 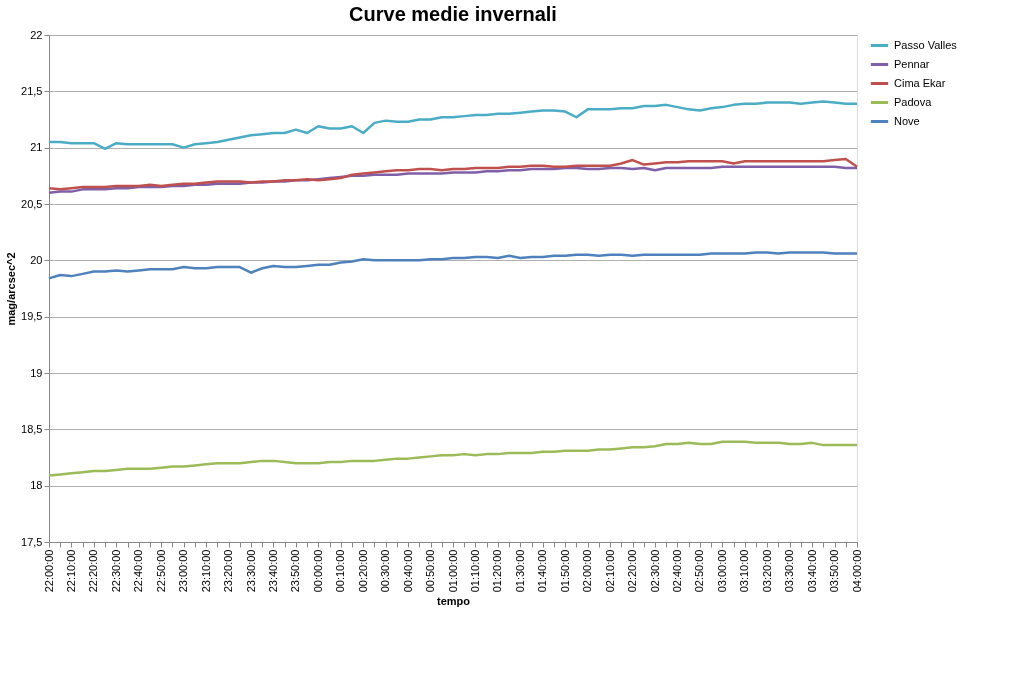 What do you see at coordinates (699, 571) in the screenshot?
I see `x-tick-label: 02:50:00` at bounding box center [699, 571].